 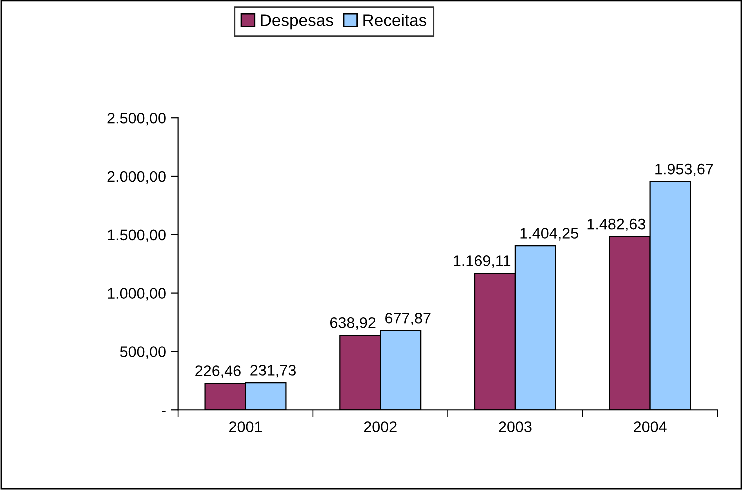 What do you see at coordinates (408, 319) in the screenshot?
I see `data-label: 677,87` at bounding box center [408, 319].